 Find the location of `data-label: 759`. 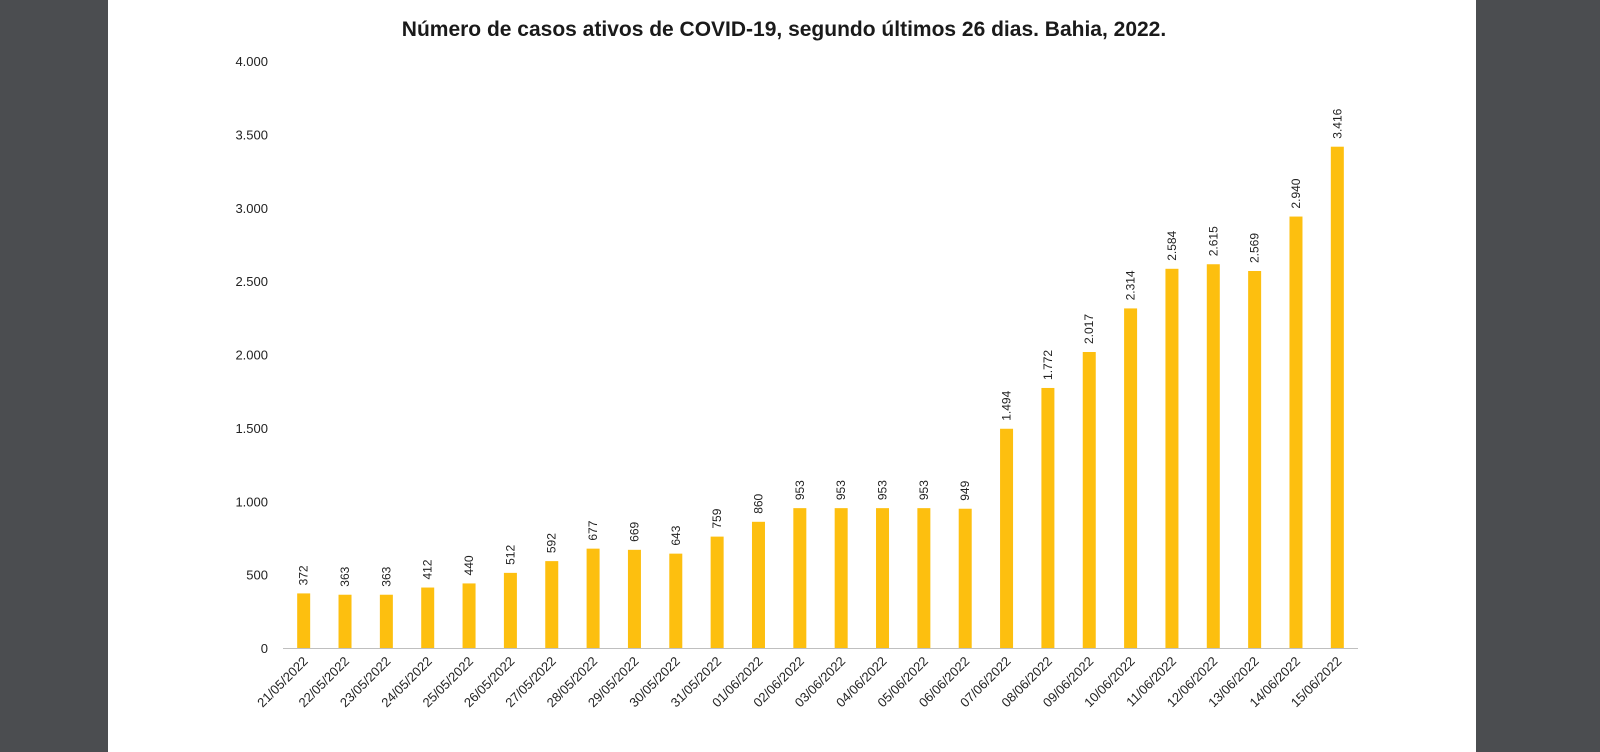

data-label: 759 is located at coordinates (717, 518).